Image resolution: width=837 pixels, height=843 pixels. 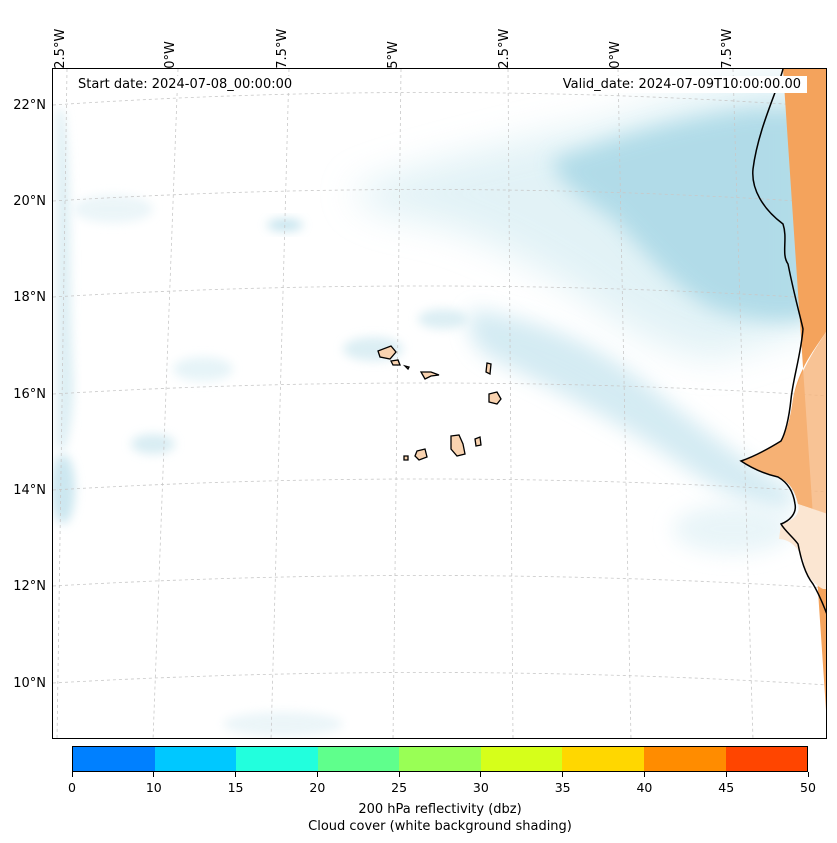 What do you see at coordinates (808, 787) in the screenshot?
I see `colorbar-tick-label: 50` at bounding box center [808, 787].